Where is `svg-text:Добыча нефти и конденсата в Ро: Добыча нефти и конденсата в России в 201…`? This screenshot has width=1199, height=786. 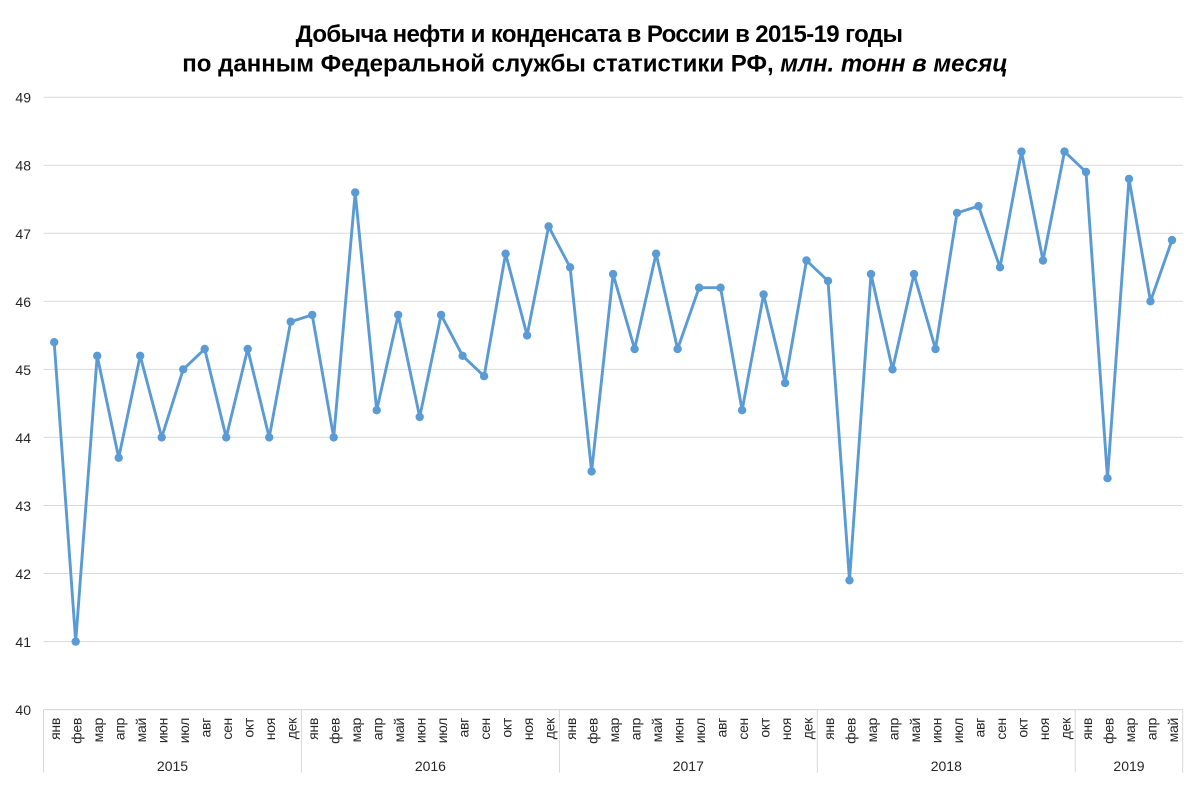
svg-text:Добыча нефти и конденсата в Ро: Добыча нефти и конденсата в России в 201… is located at coordinates (599, 34).